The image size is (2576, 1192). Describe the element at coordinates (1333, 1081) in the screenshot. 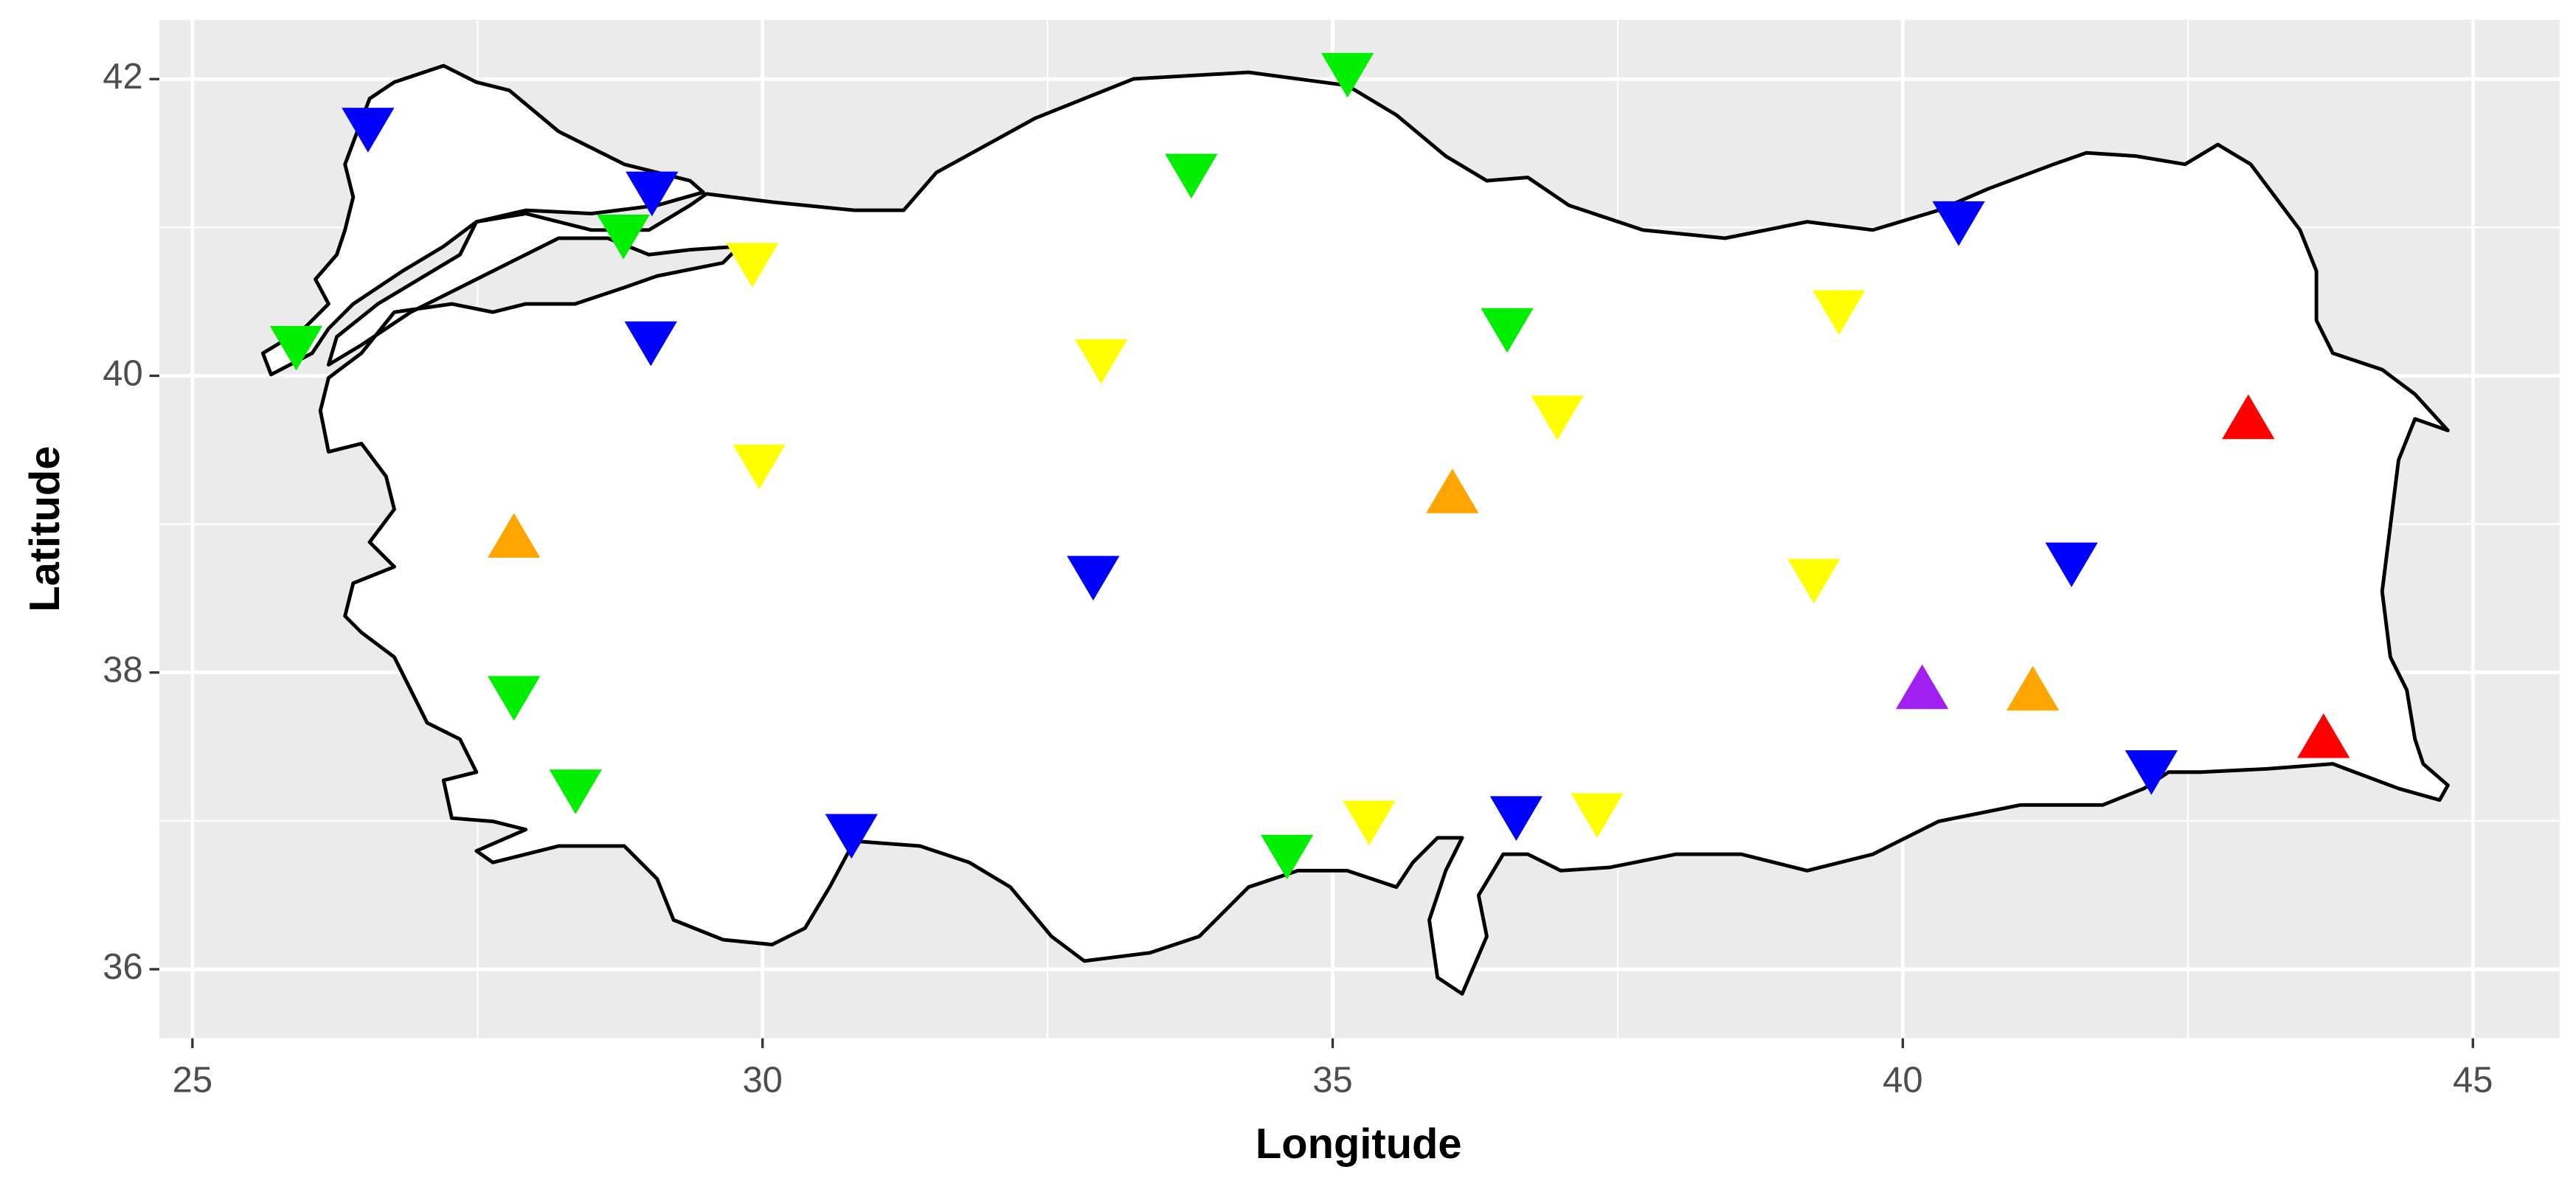

I see `x-tick-label: 35` at that location.